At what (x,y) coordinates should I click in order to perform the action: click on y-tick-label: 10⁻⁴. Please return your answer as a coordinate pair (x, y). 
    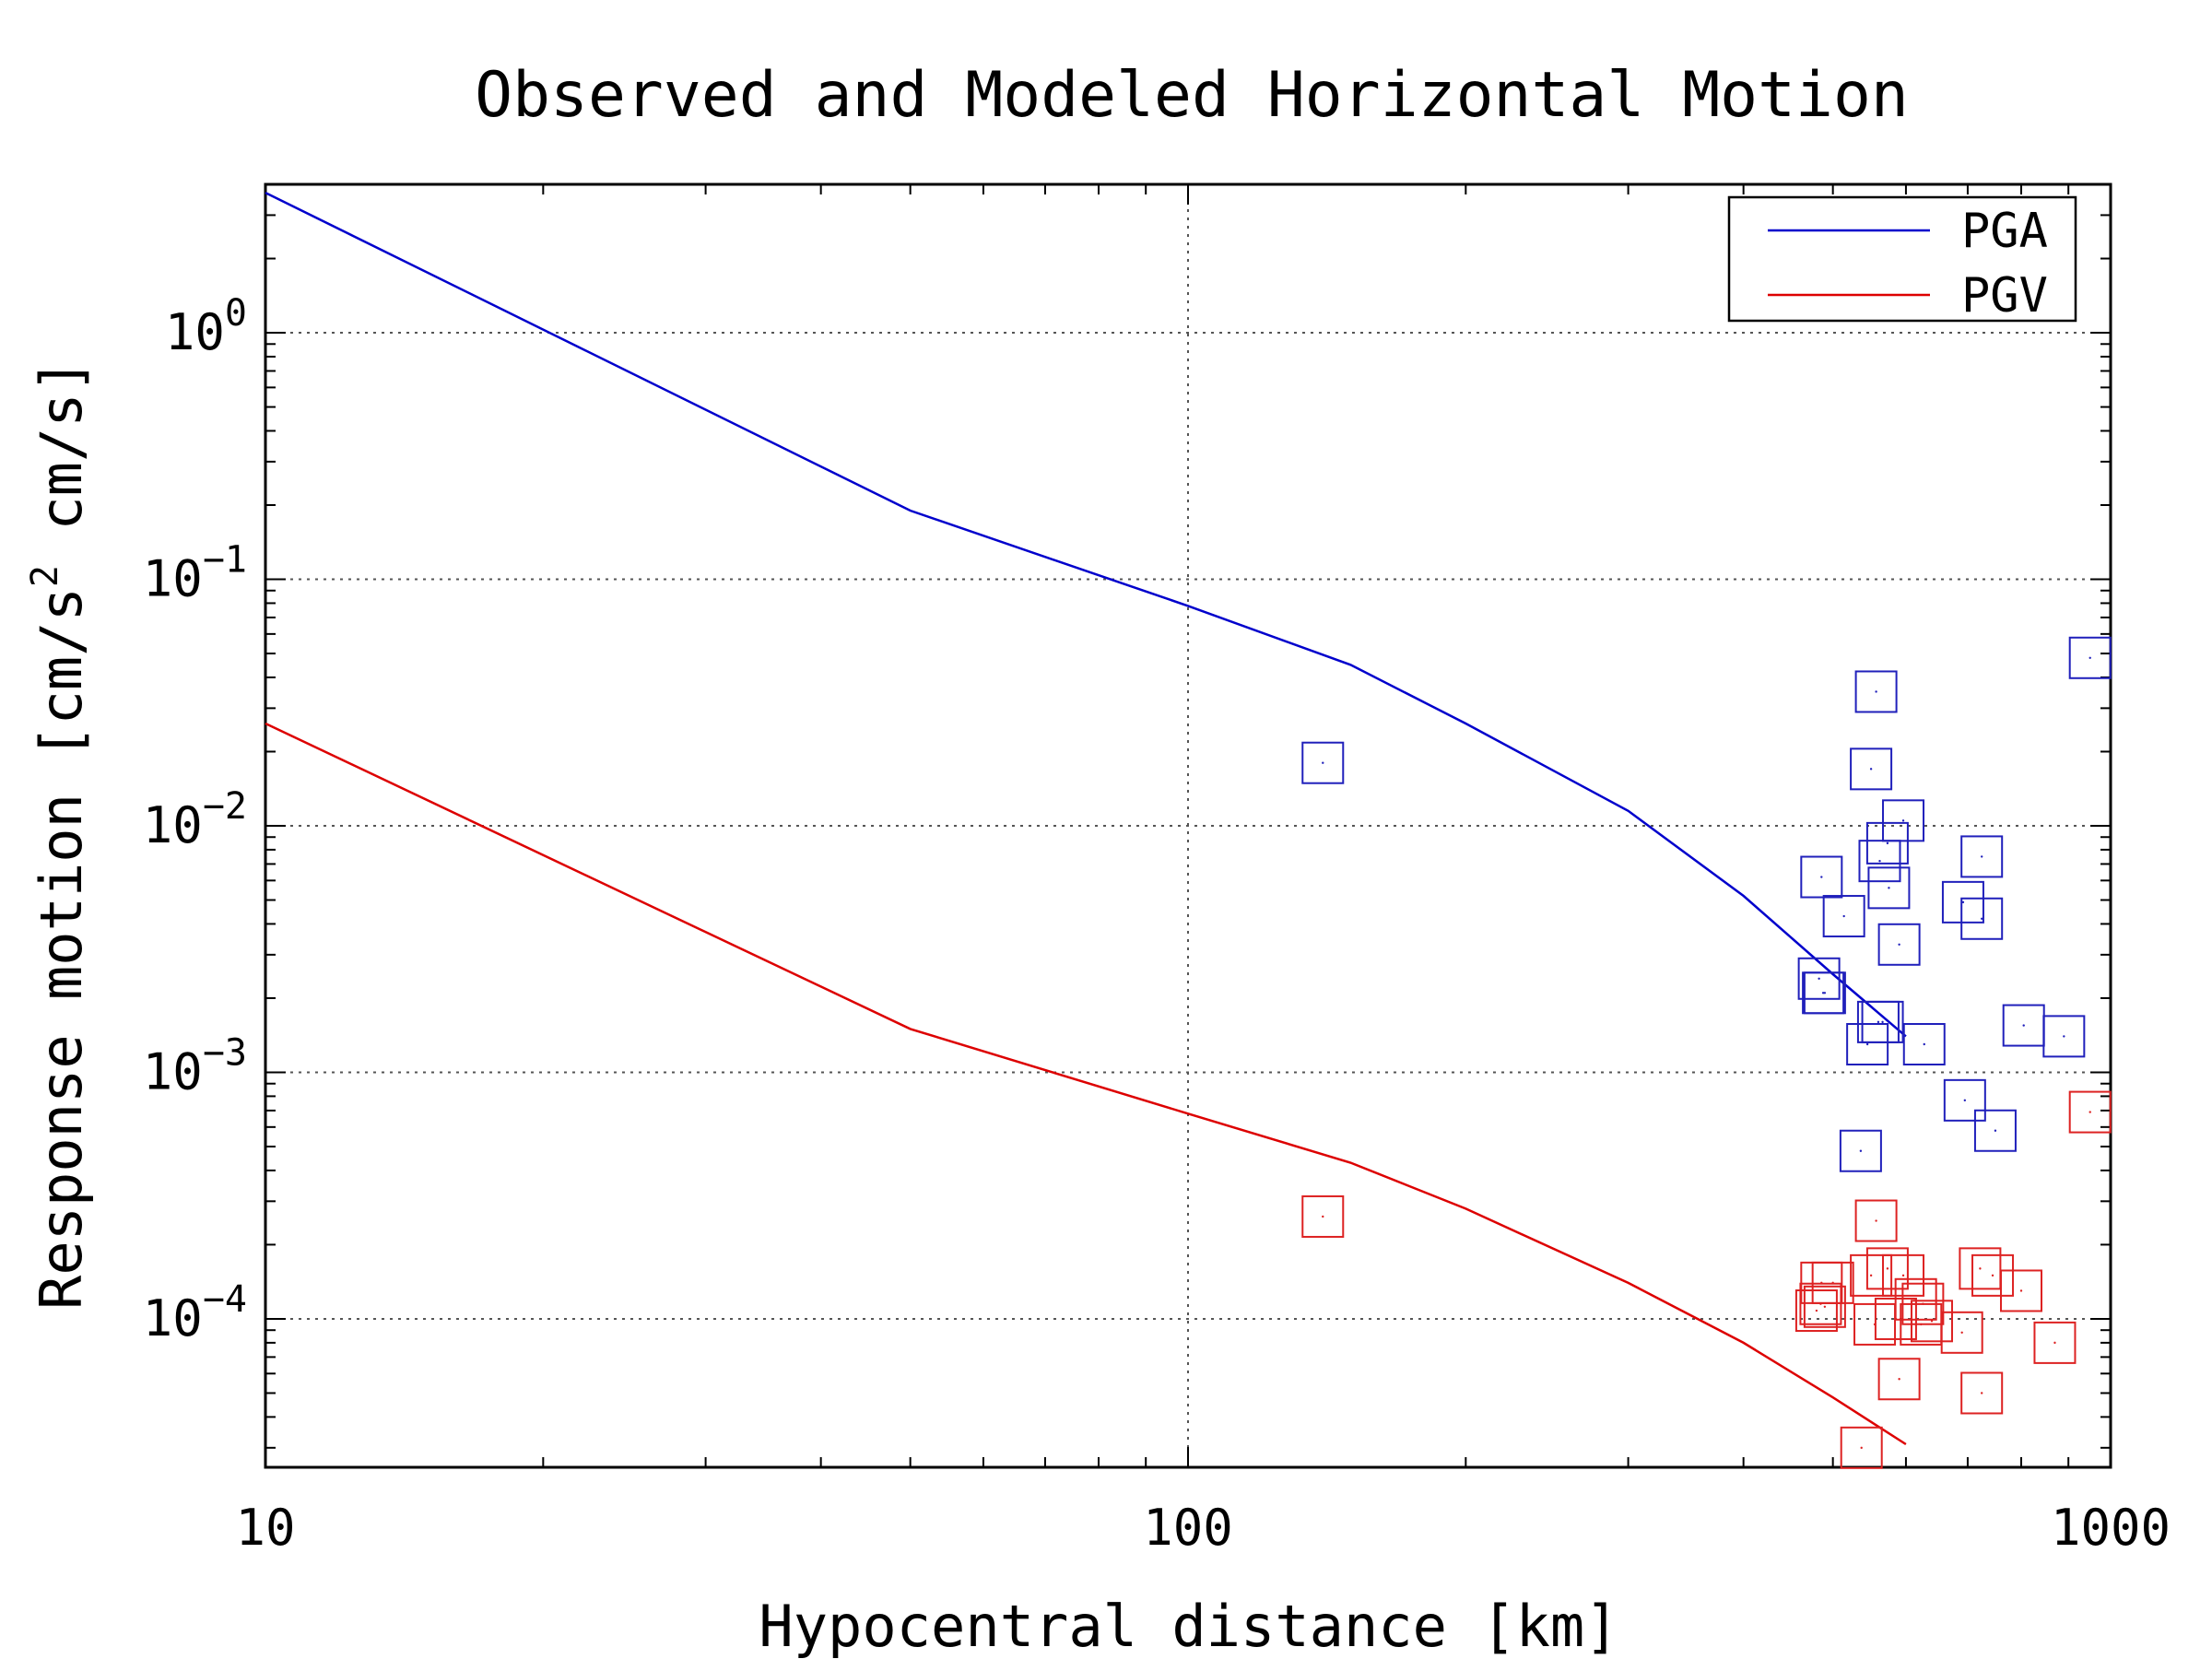
    Looking at the image, I should click on (195, 1312).